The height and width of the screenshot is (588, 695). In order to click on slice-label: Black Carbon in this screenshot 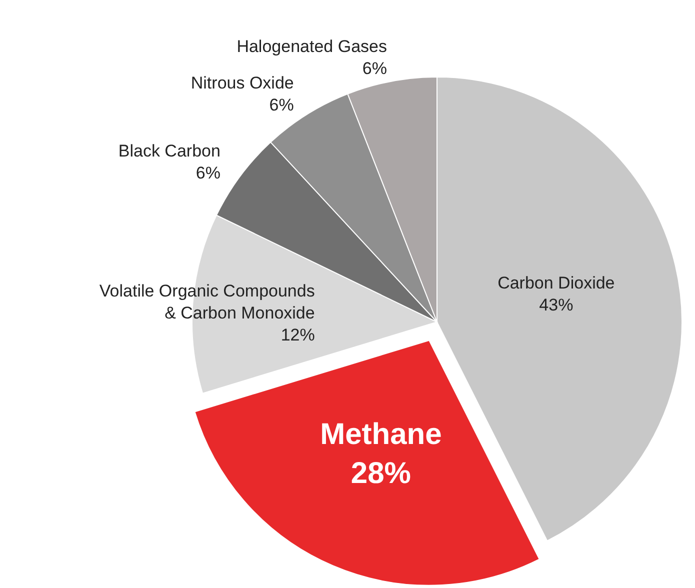, I will do `click(169, 150)`.